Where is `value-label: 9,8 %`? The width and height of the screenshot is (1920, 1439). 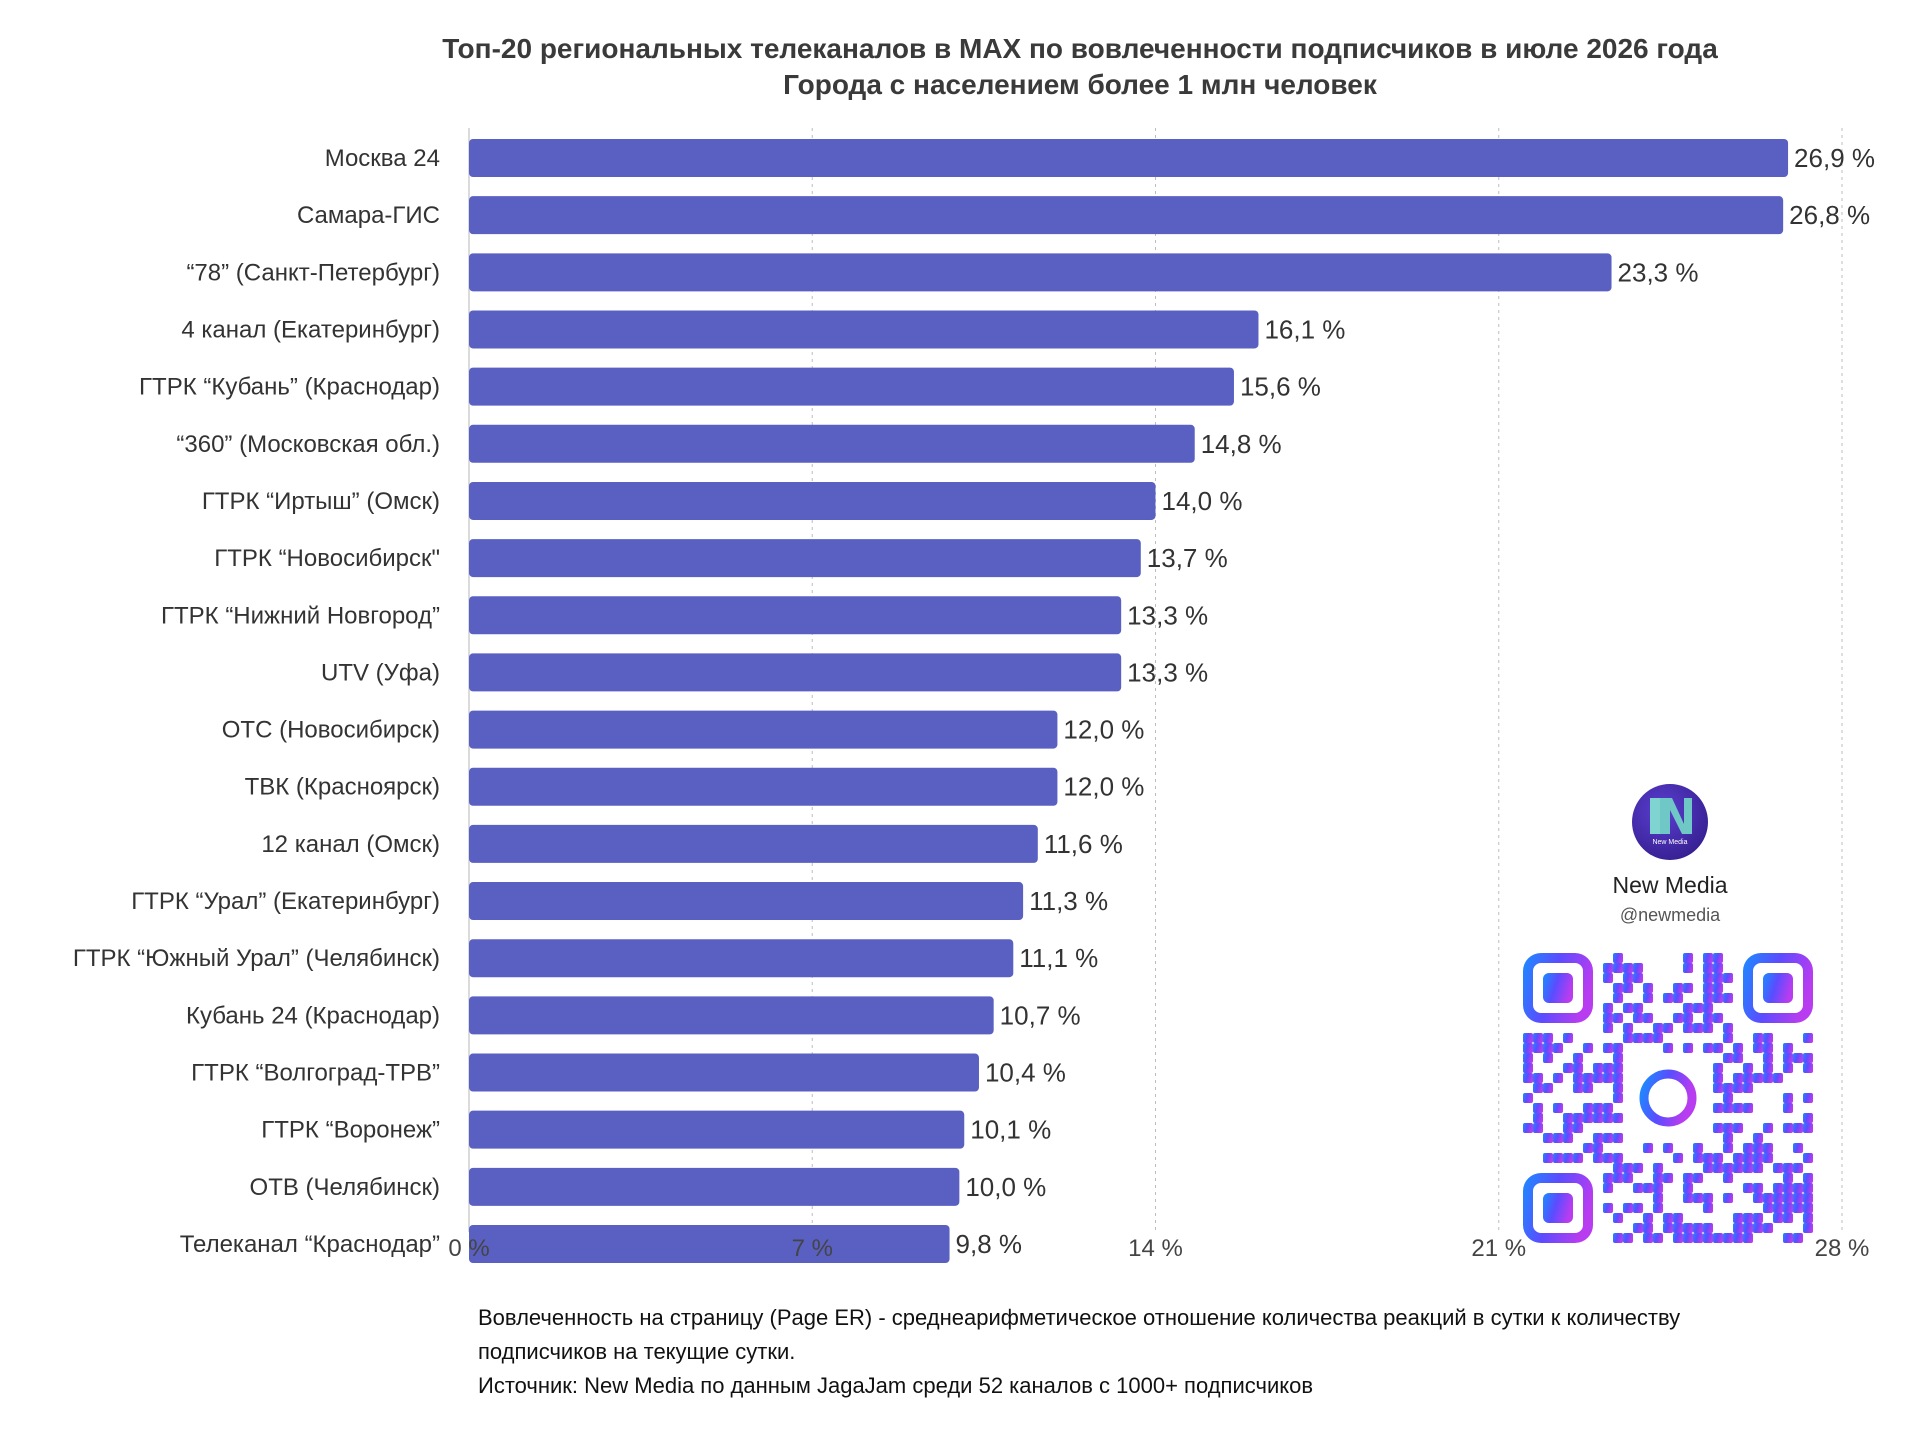
value-label: 9,8 % is located at coordinates (989, 1244).